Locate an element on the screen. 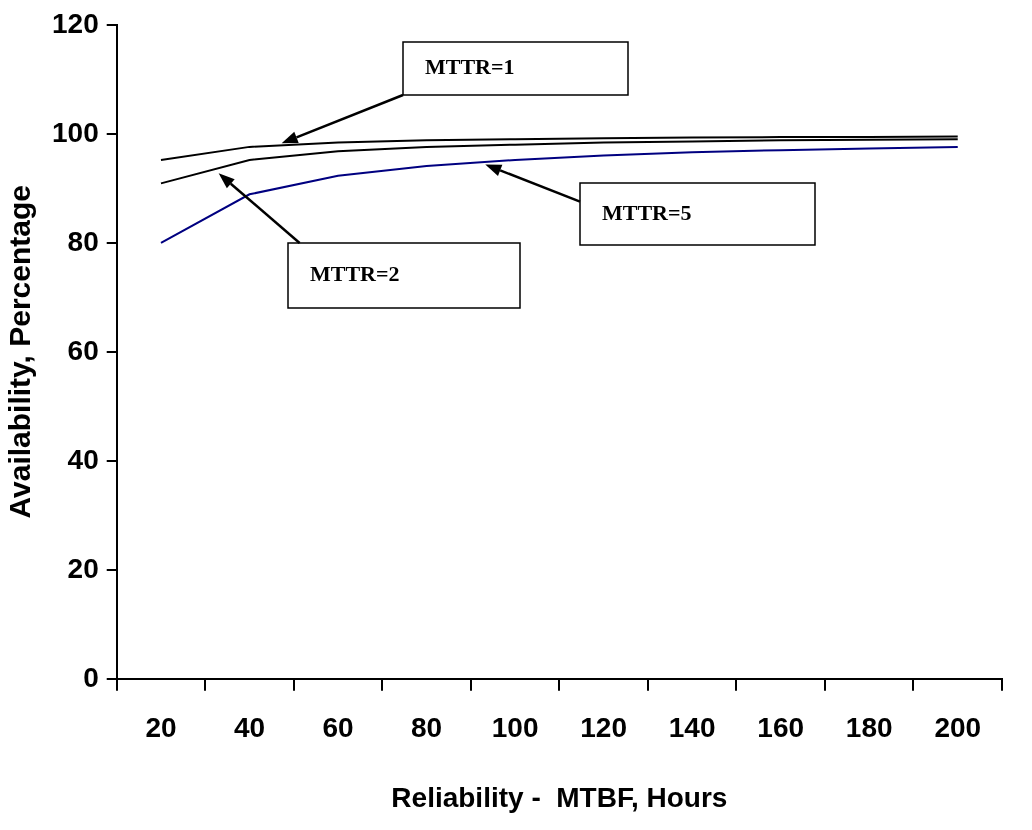 The image size is (1032, 830). x-tick-label: 160 is located at coordinates (781, 728).